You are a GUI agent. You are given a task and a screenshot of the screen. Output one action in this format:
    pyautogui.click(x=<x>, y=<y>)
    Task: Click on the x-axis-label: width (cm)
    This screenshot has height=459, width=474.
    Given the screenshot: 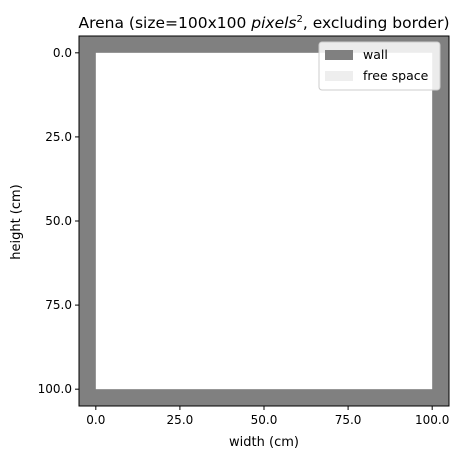 What is the action you would take?
    pyautogui.click(x=264, y=442)
    